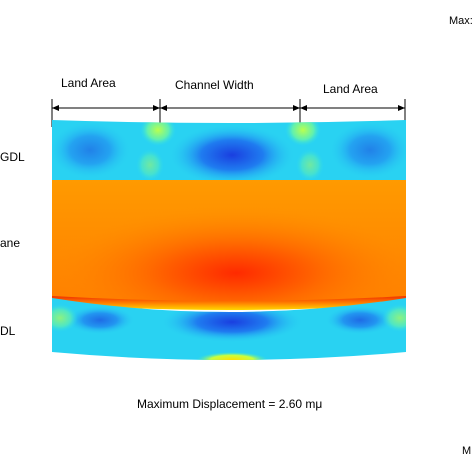 This screenshot has height=474, width=474. What do you see at coordinates (88, 83) in the screenshot?
I see `land-area-left-label: Land Area` at bounding box center [88, 83].